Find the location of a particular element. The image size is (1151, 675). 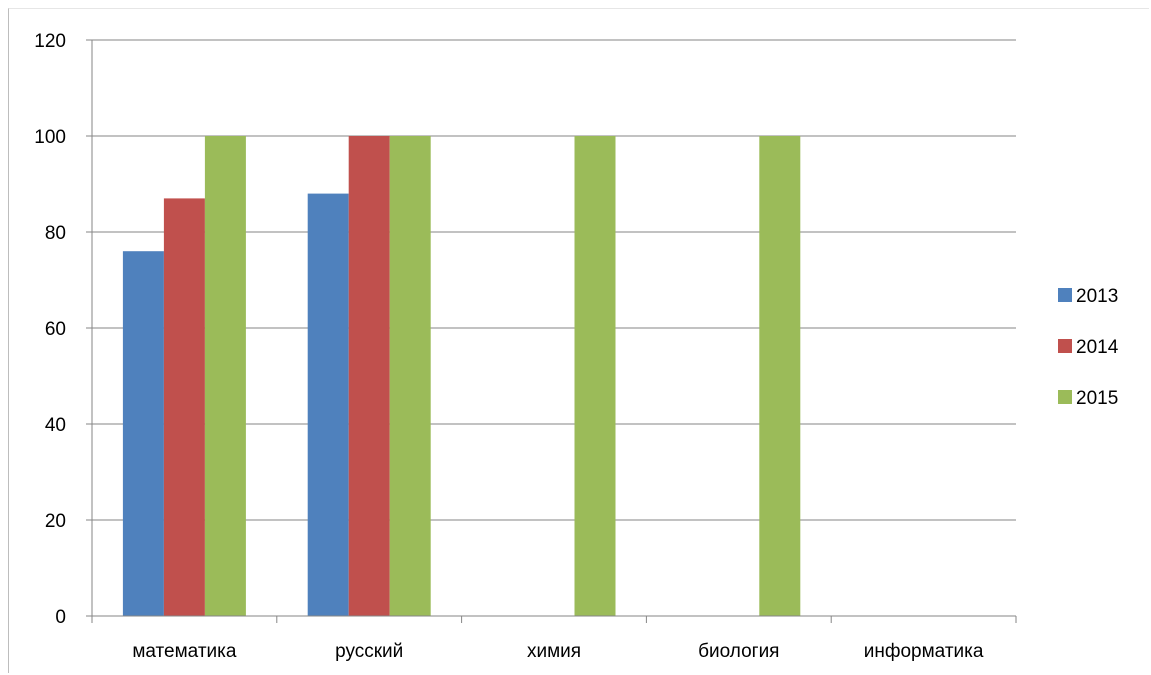

y-tick-label: 40 is located at coordinates (55, 425).